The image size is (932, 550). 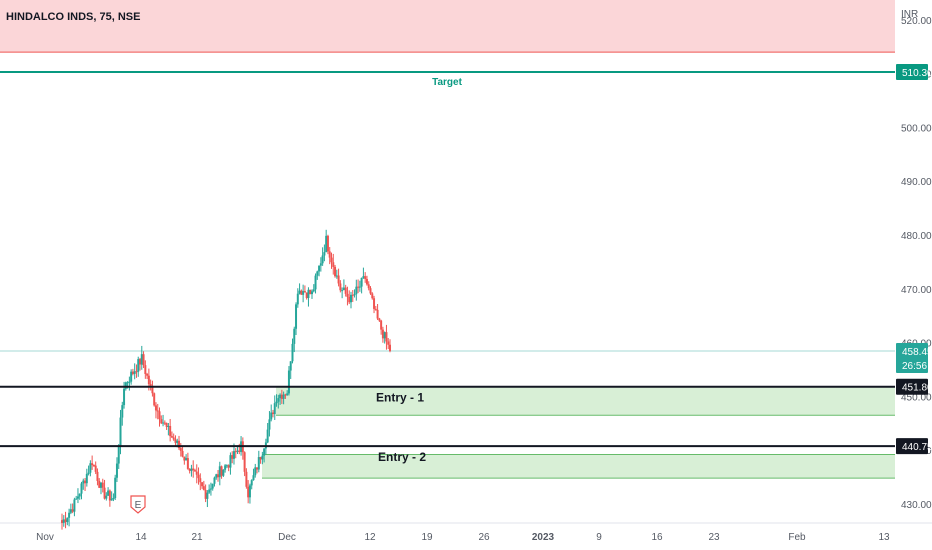 I want to click on target-price-tag, so click(x=912, y=71).